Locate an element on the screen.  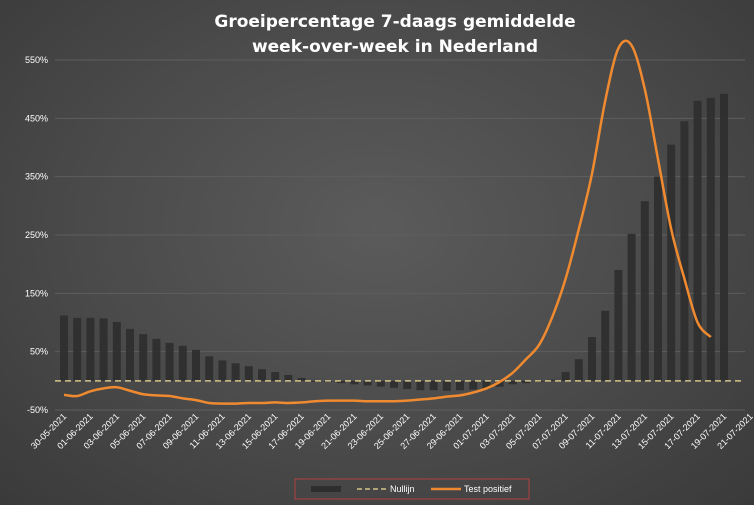
legend-box is located at coordinates (412, 489).